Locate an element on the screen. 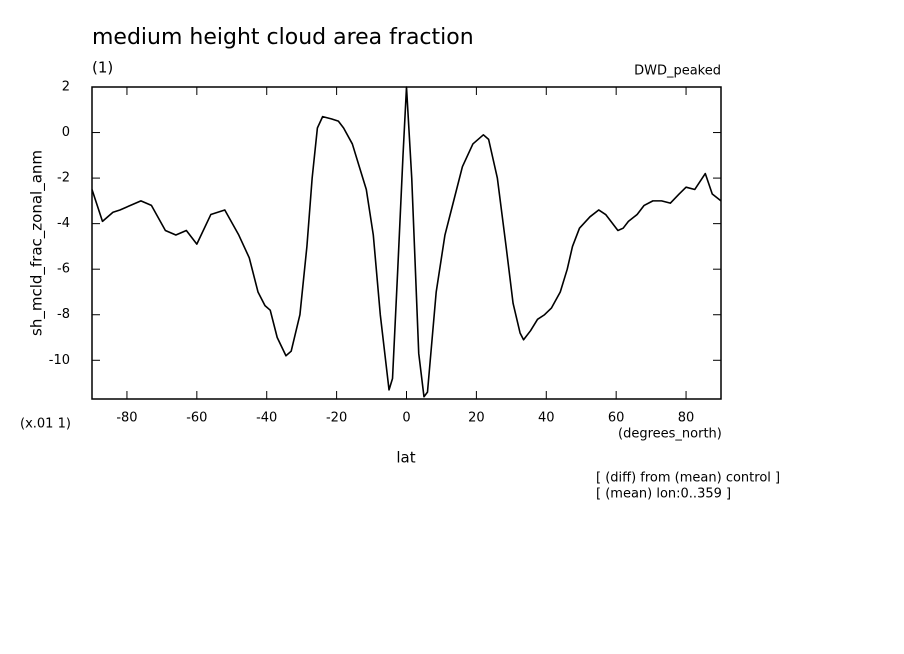  x-tick-label: -20 is located at coordinates (336, 418).